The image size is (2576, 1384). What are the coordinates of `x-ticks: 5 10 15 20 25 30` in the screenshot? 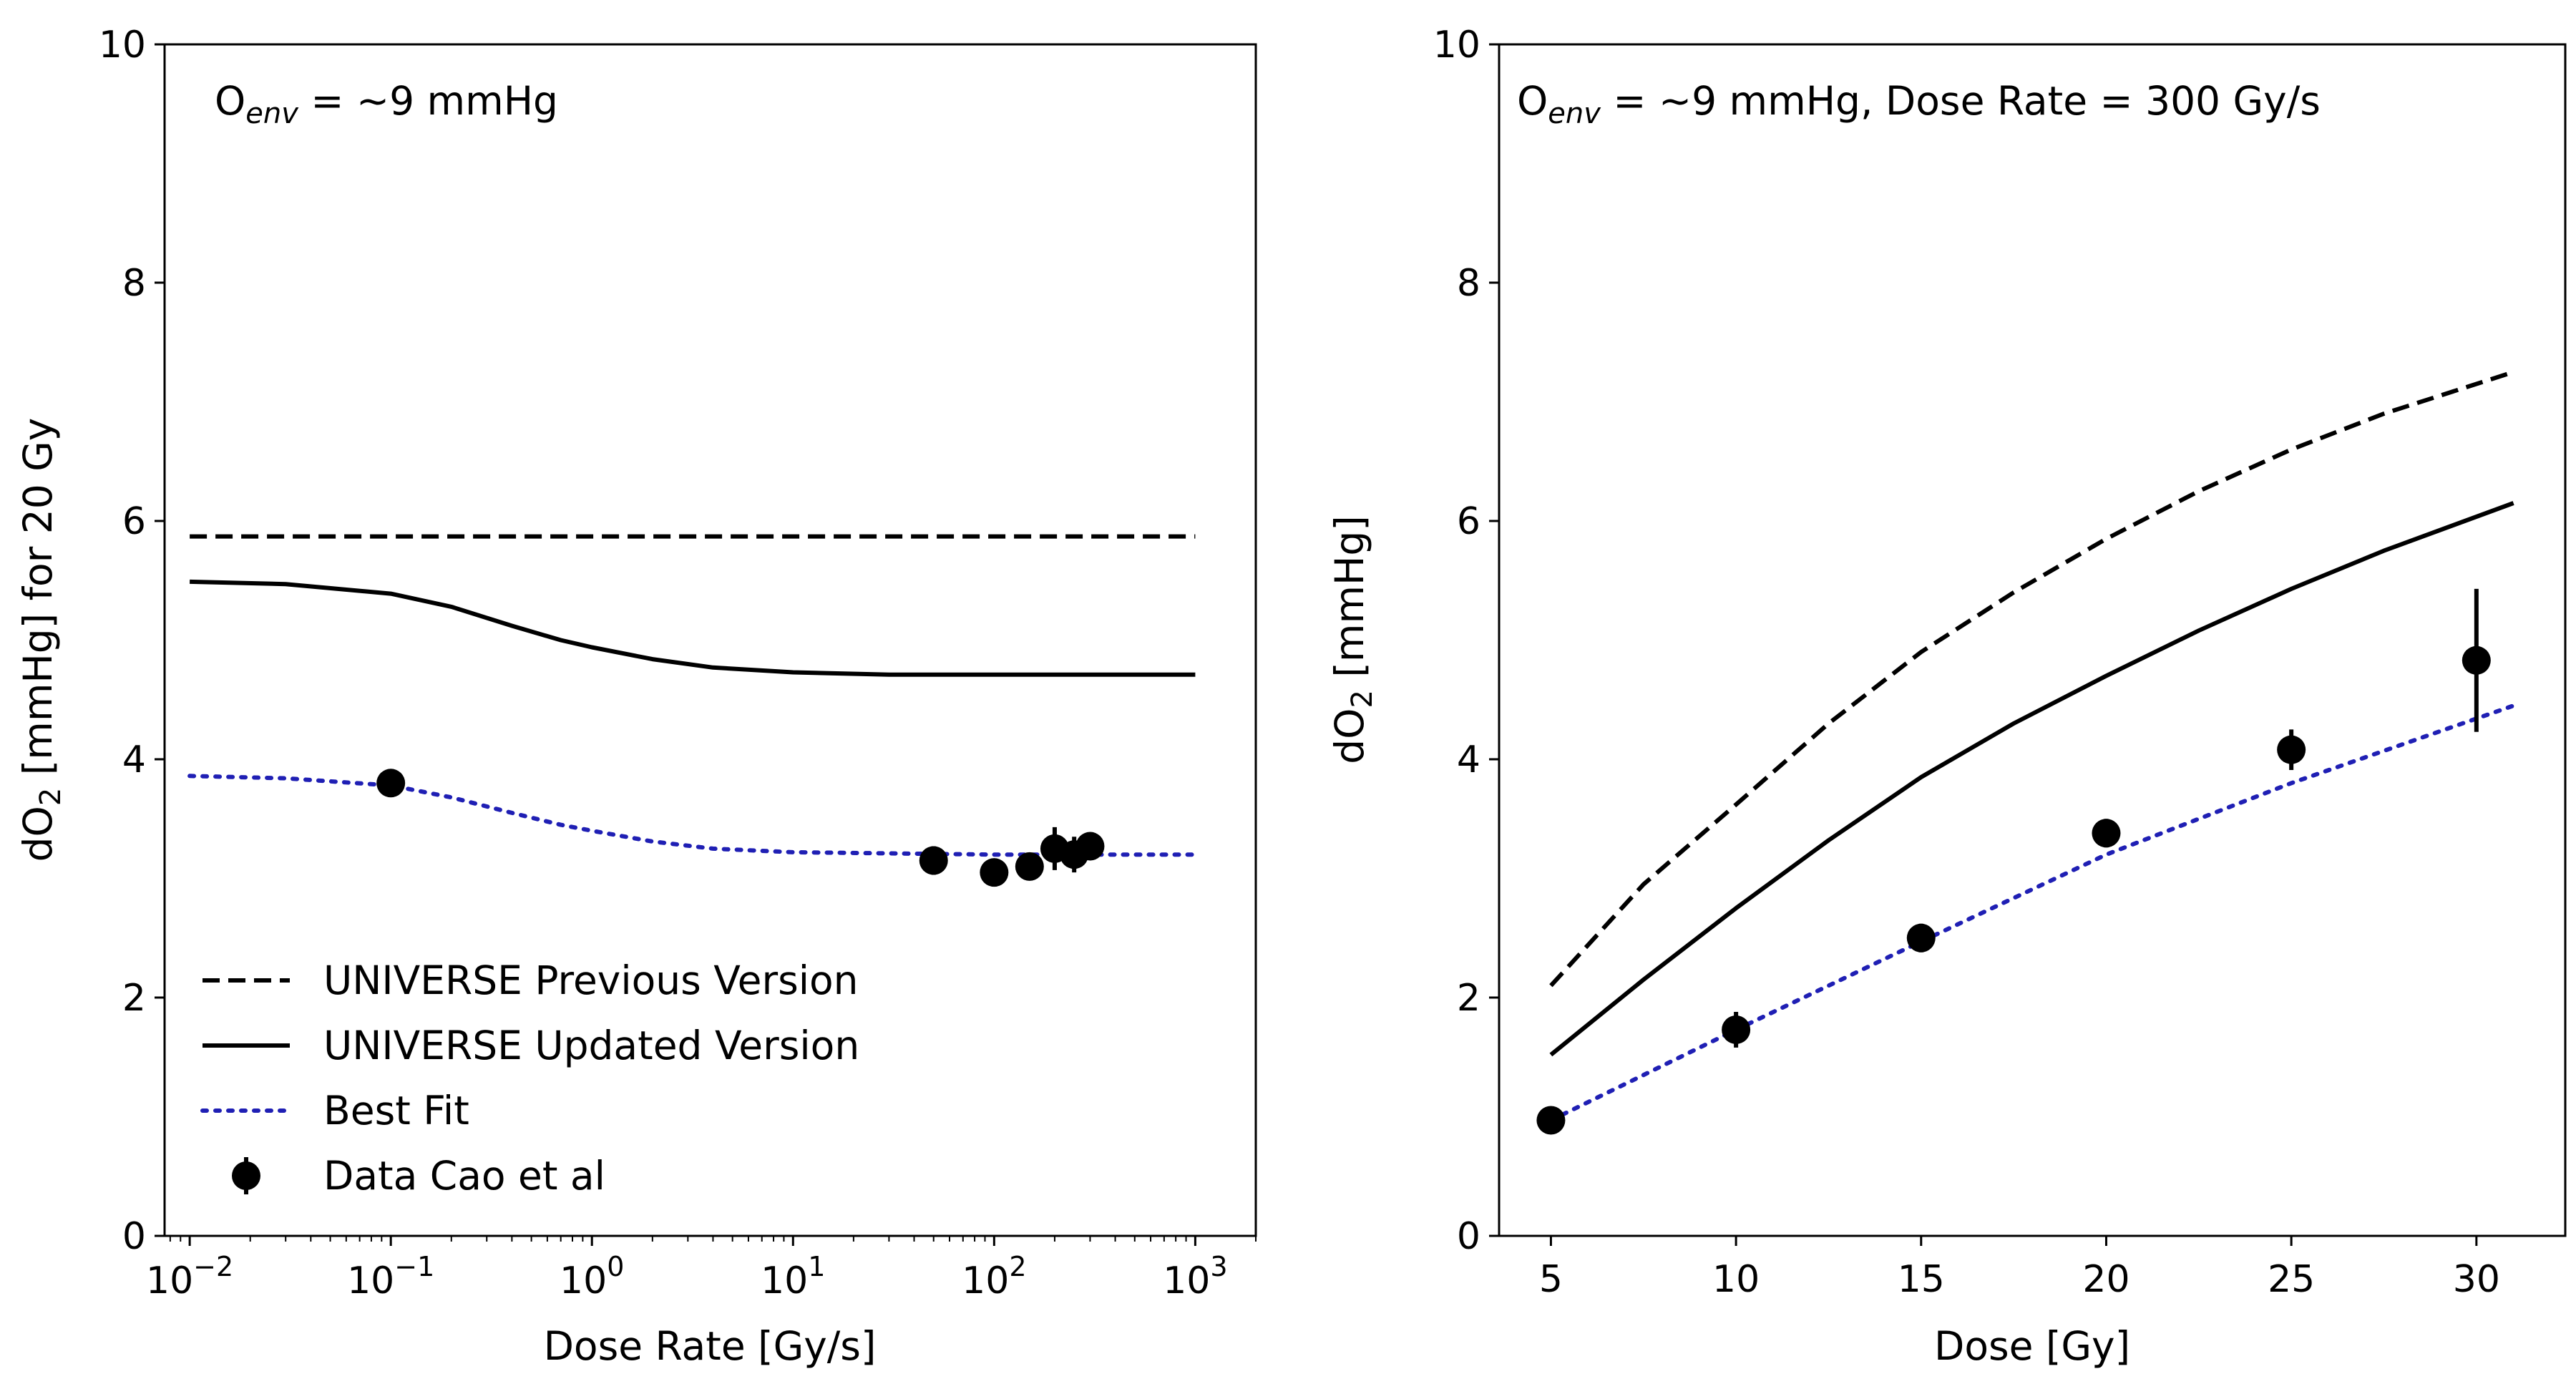 It's located at (2019, 1268).